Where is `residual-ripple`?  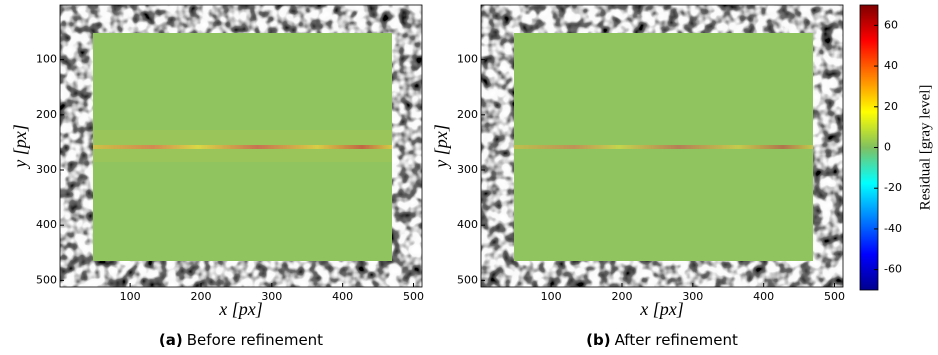
residual-ripple is located at coordinates (242, 146).